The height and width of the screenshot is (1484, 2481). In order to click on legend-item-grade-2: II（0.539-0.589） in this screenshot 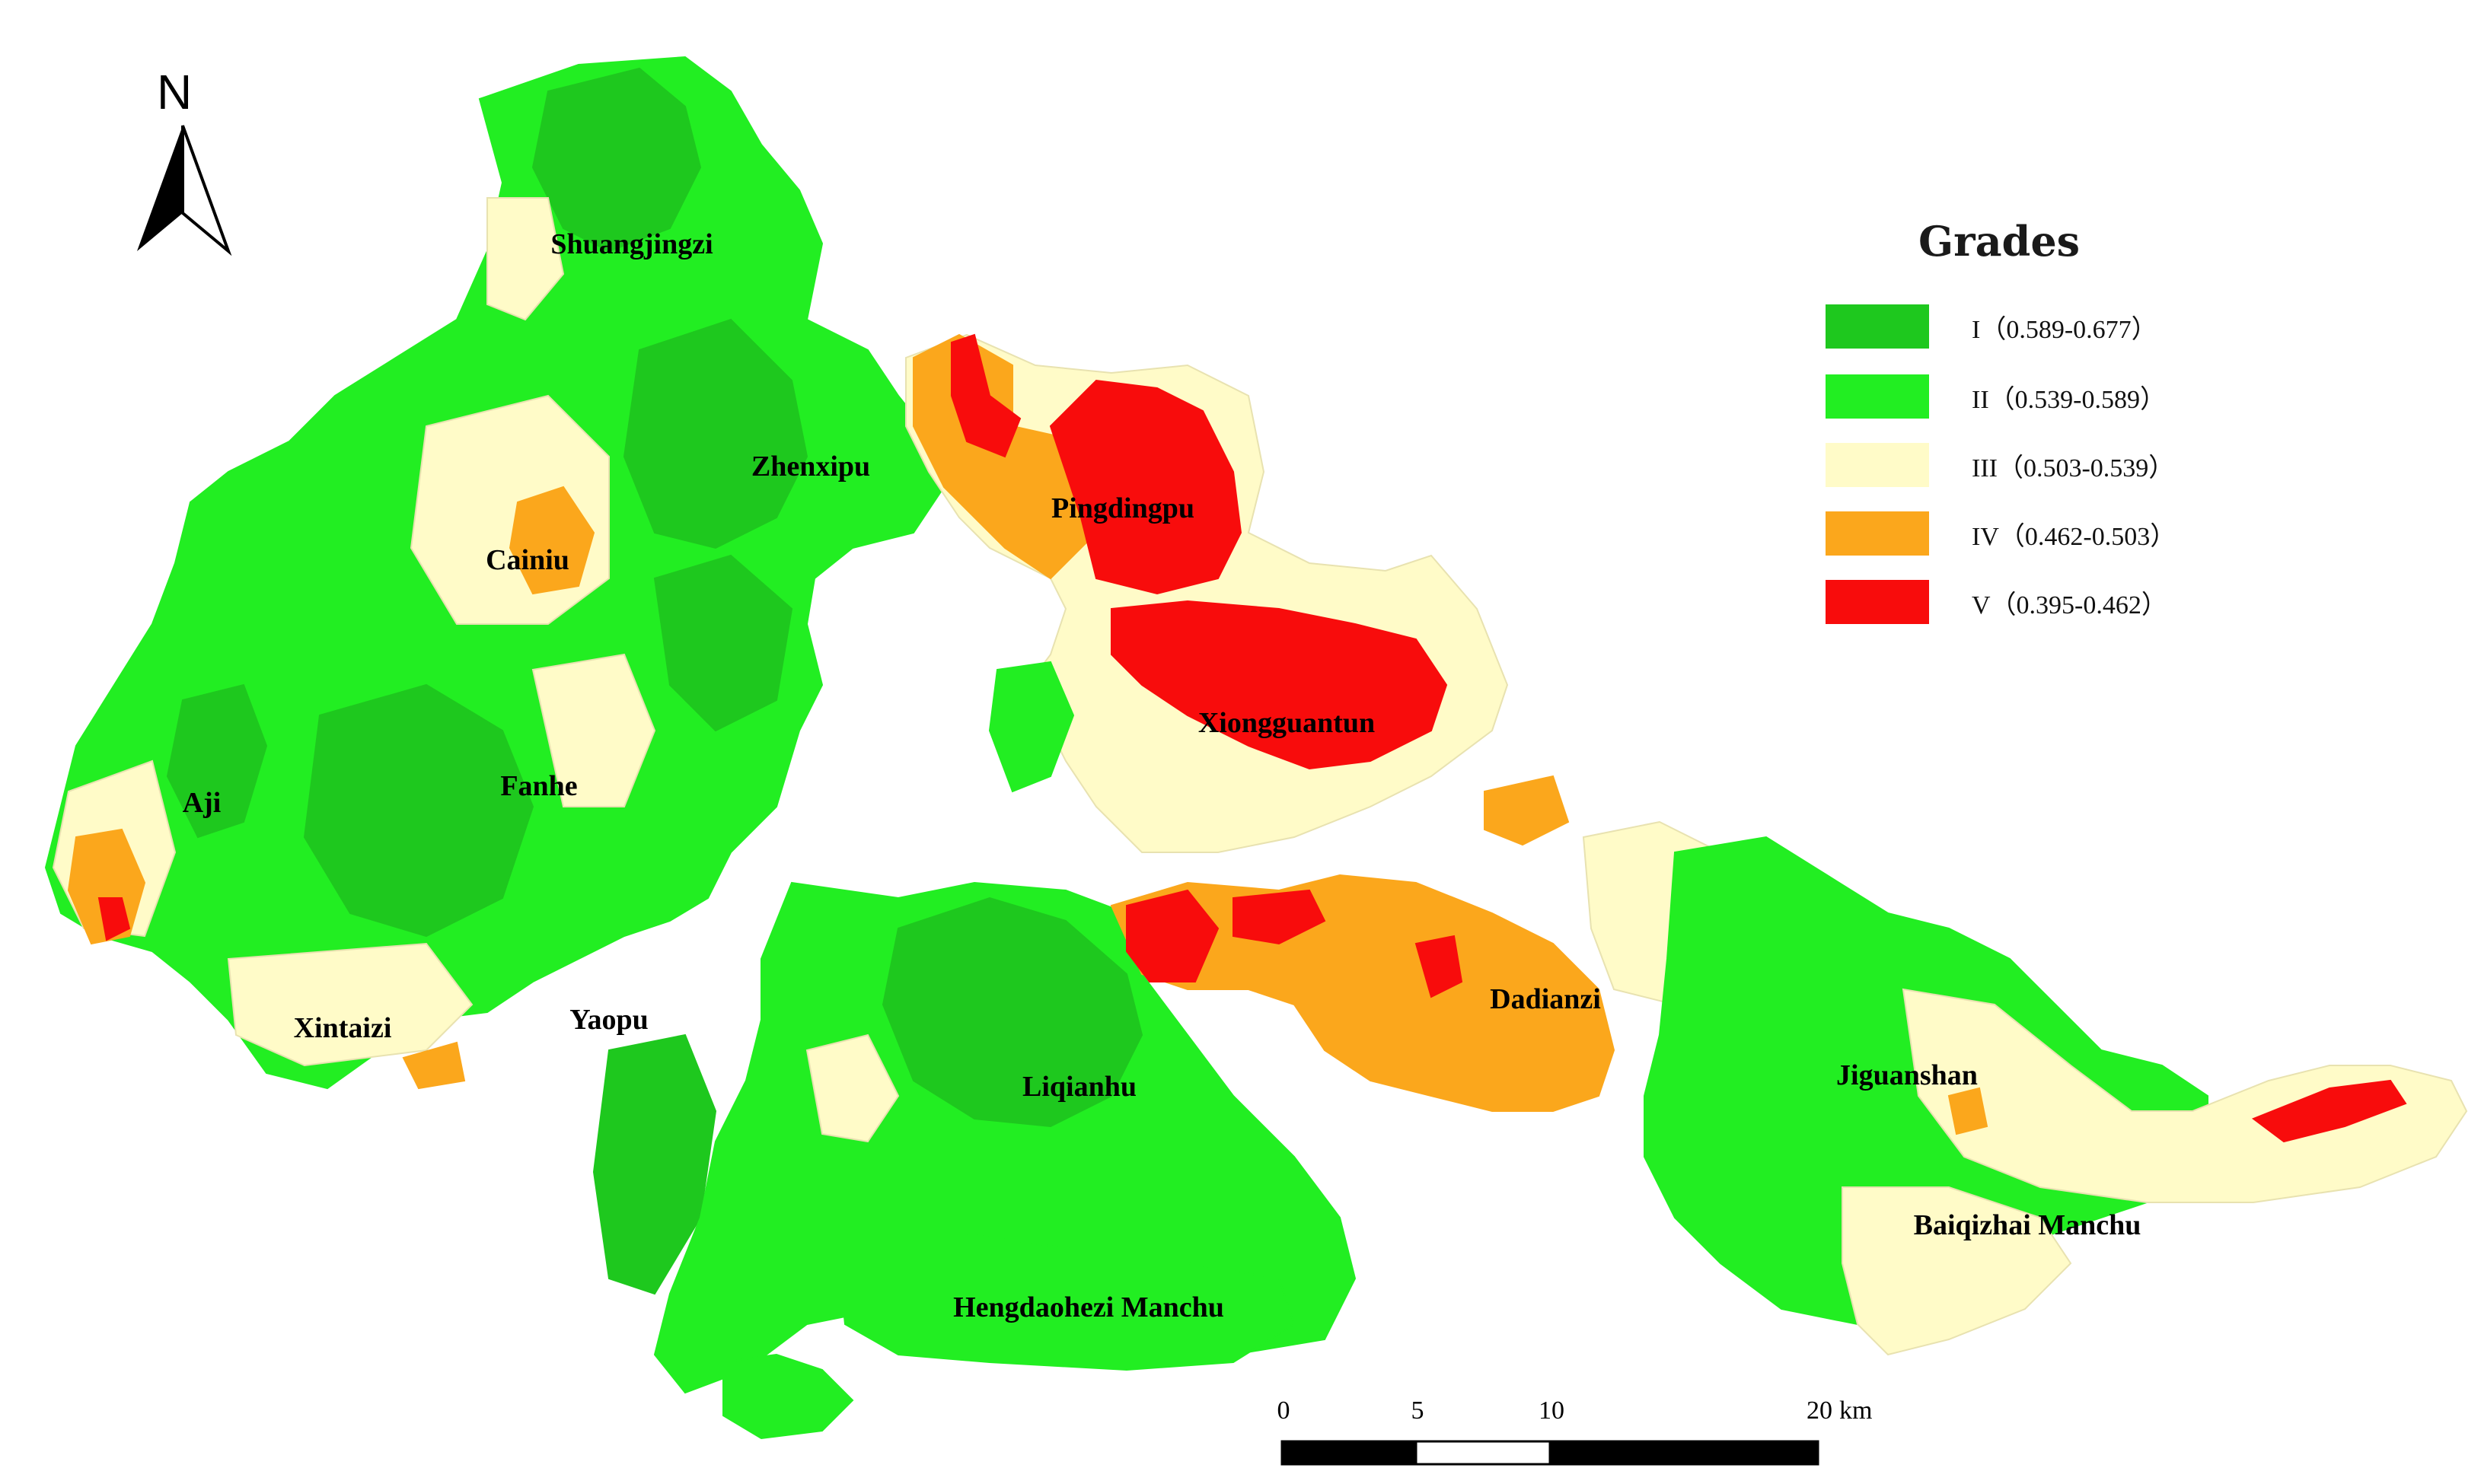, I will do `click(1996, 396)`.